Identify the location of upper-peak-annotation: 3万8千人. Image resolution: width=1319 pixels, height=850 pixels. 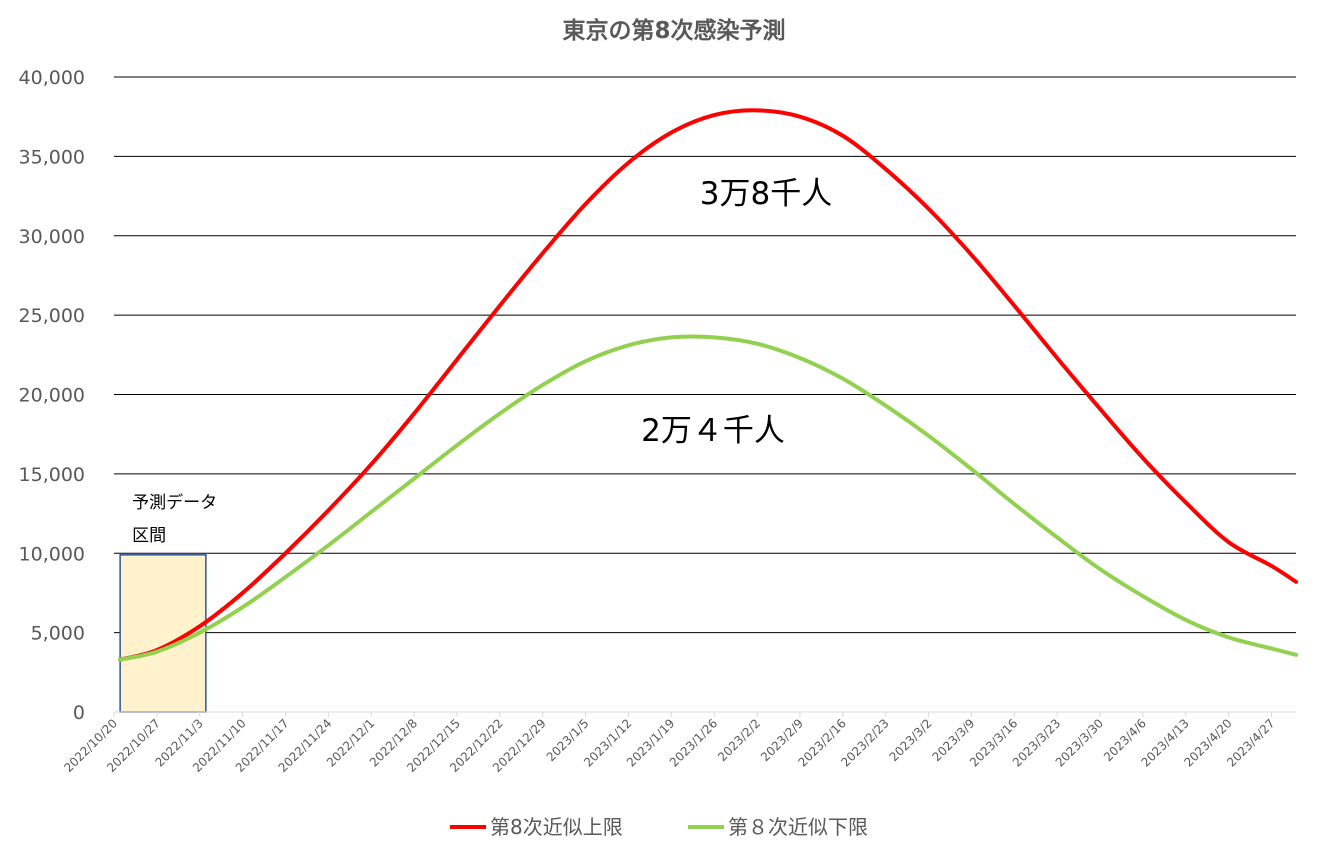
(766, 194).